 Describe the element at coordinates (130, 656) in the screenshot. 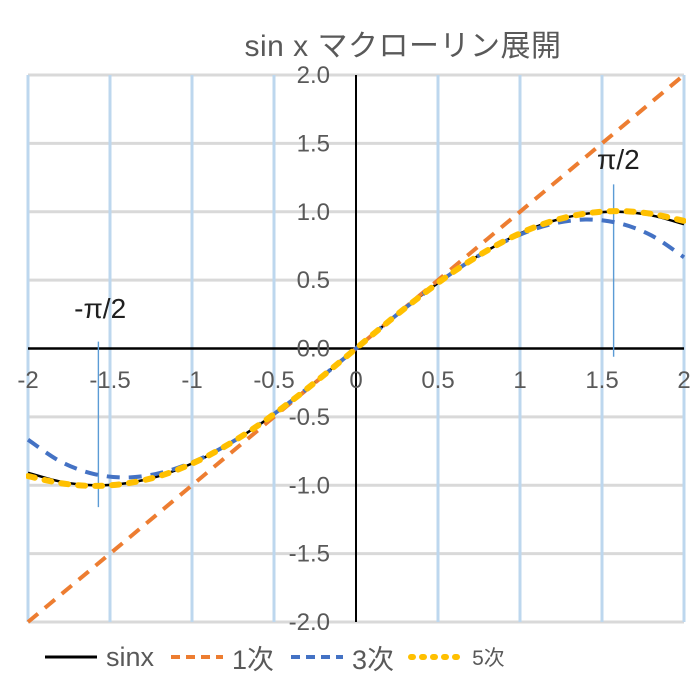

I see `legend-label-sinx: sinx` at that location.